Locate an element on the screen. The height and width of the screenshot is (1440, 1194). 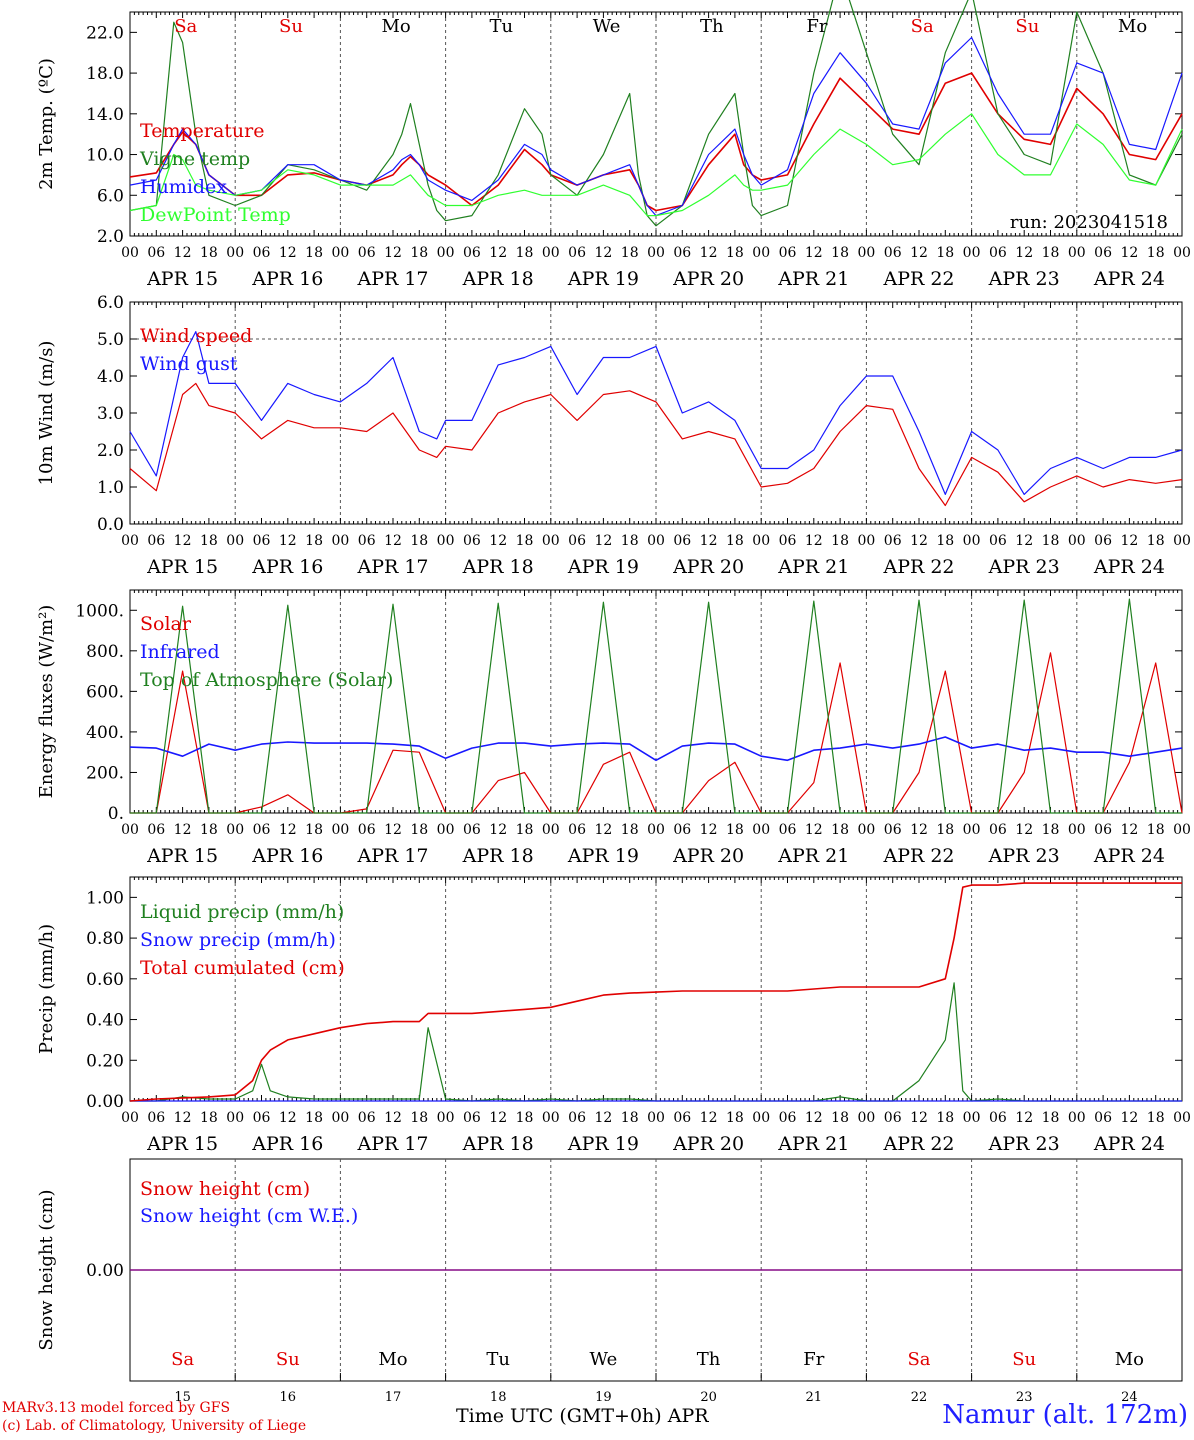
y-axis-label: 10m Wind (m/s) is located at coordinates (46, 413).